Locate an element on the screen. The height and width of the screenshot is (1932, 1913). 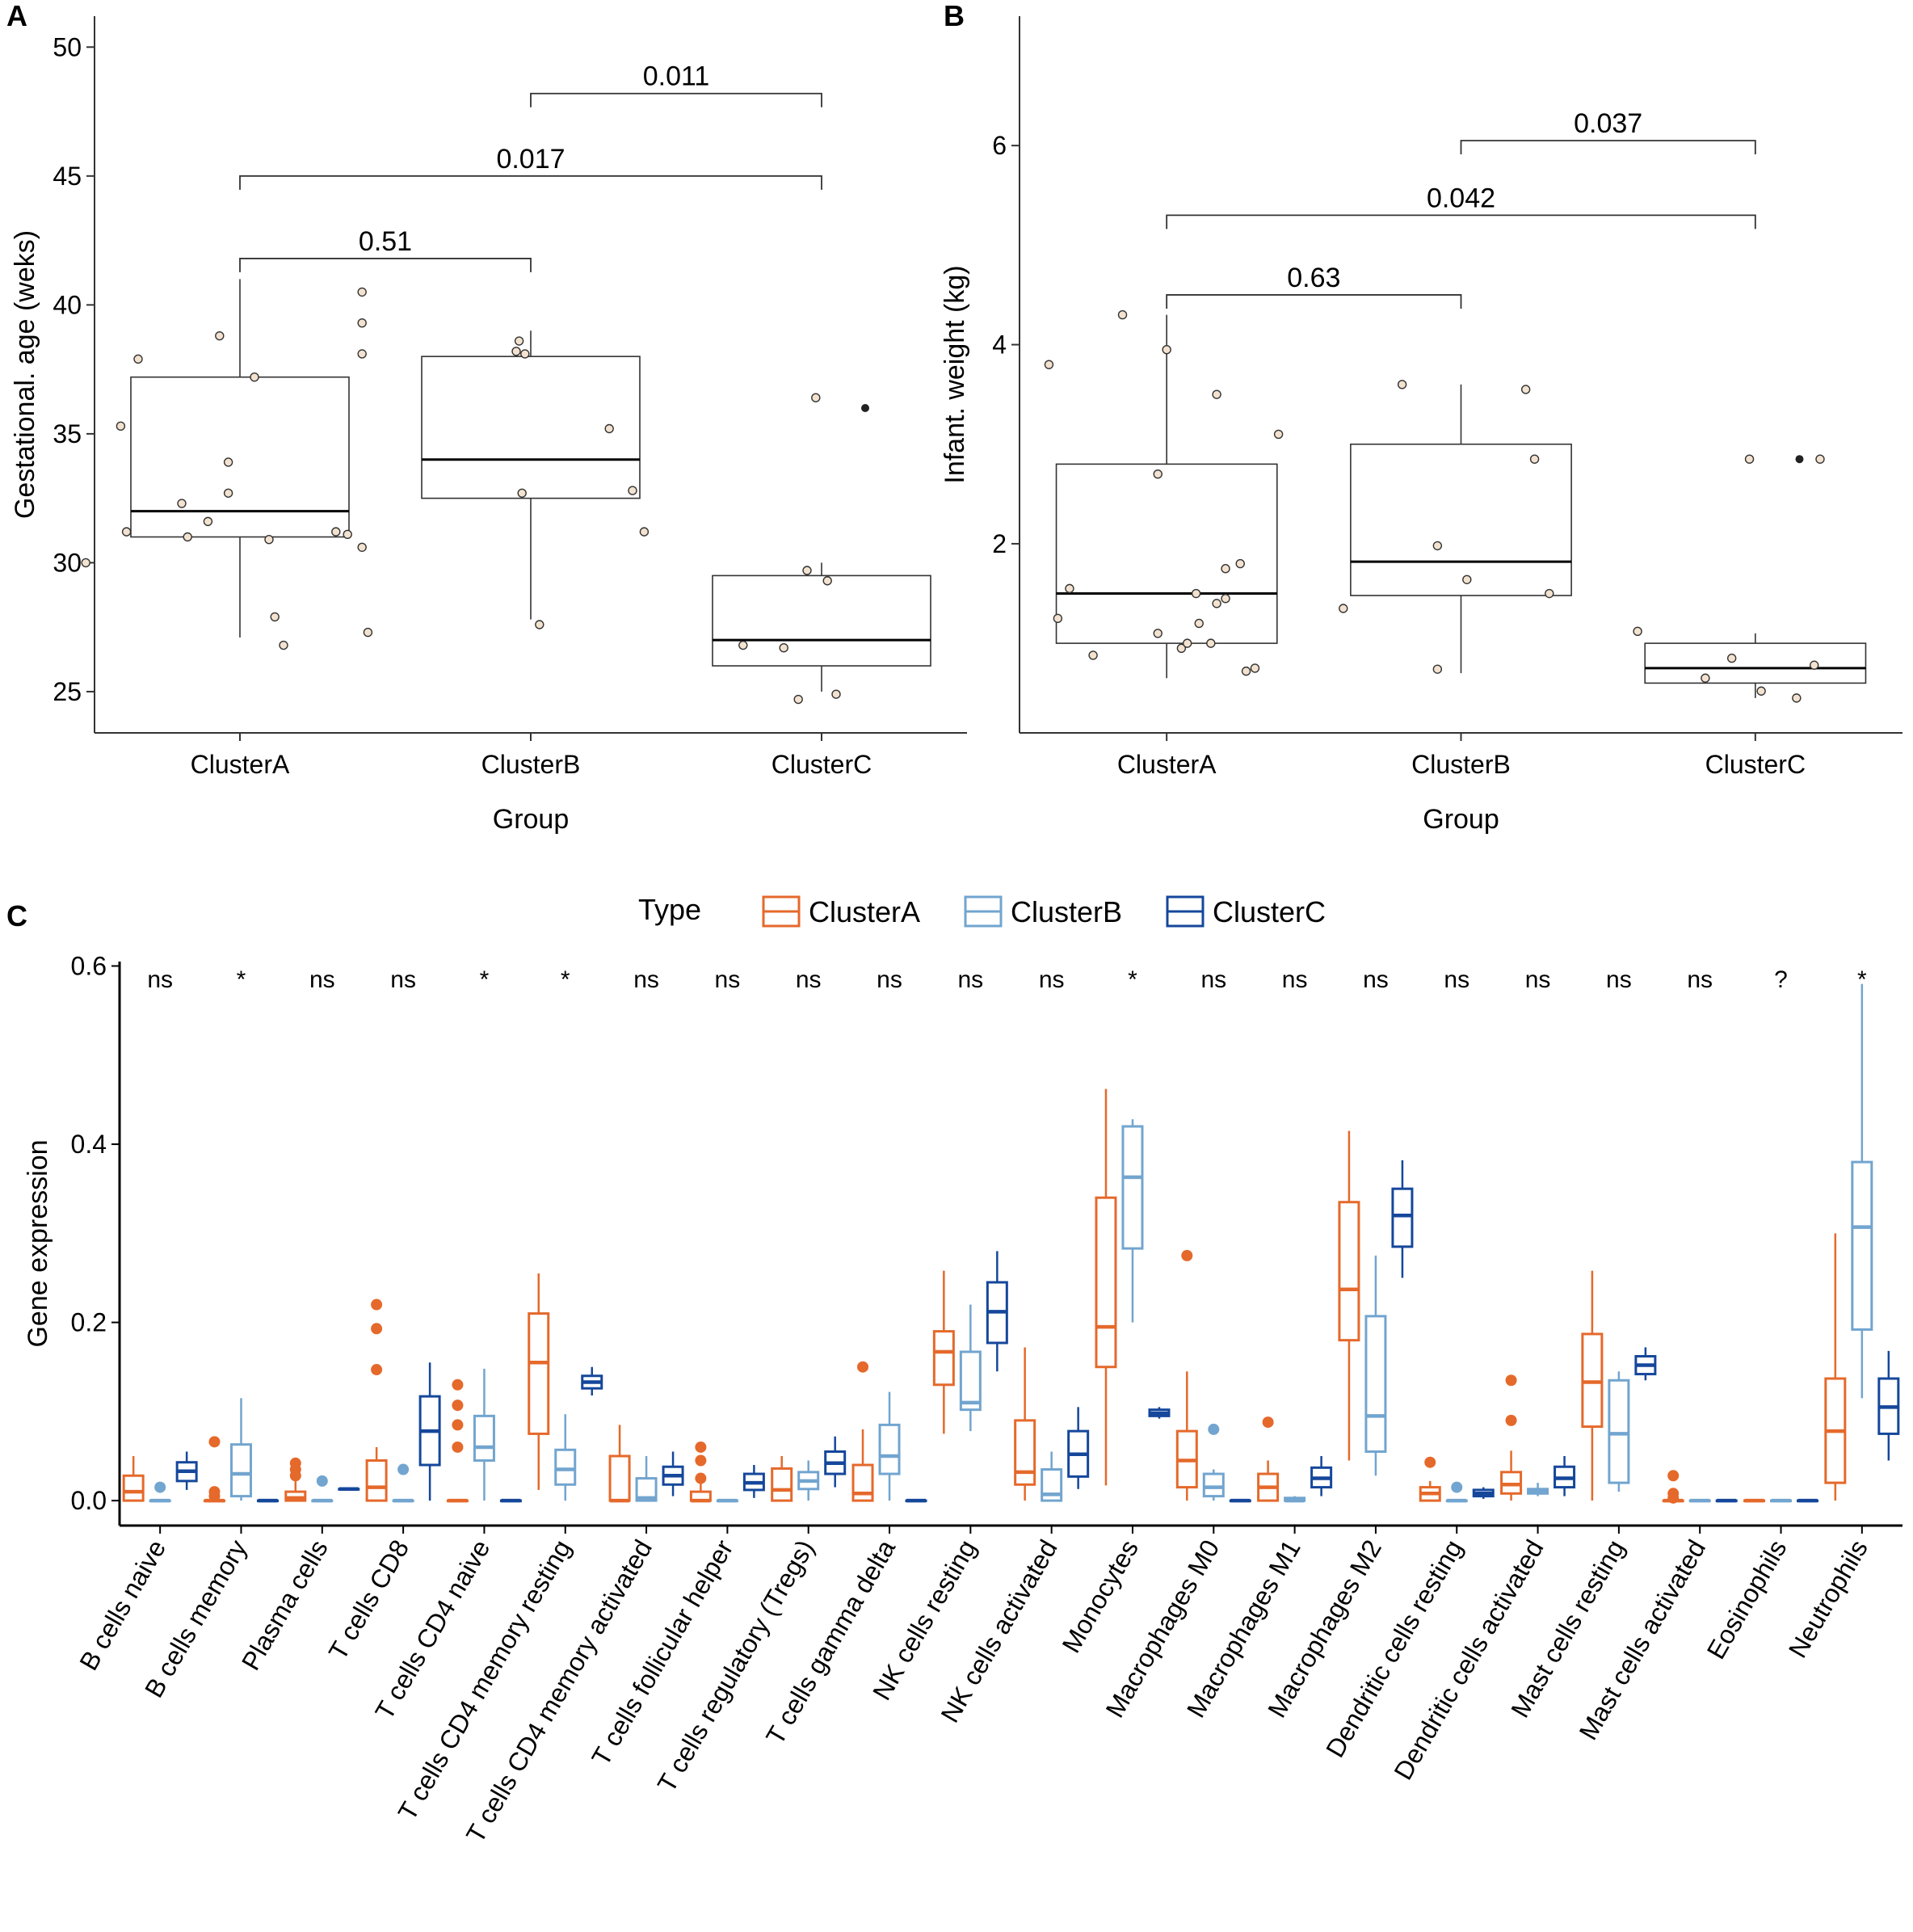
panel-c-x-tick-label: Eosinophils is located at coordinates (1747, 1600).